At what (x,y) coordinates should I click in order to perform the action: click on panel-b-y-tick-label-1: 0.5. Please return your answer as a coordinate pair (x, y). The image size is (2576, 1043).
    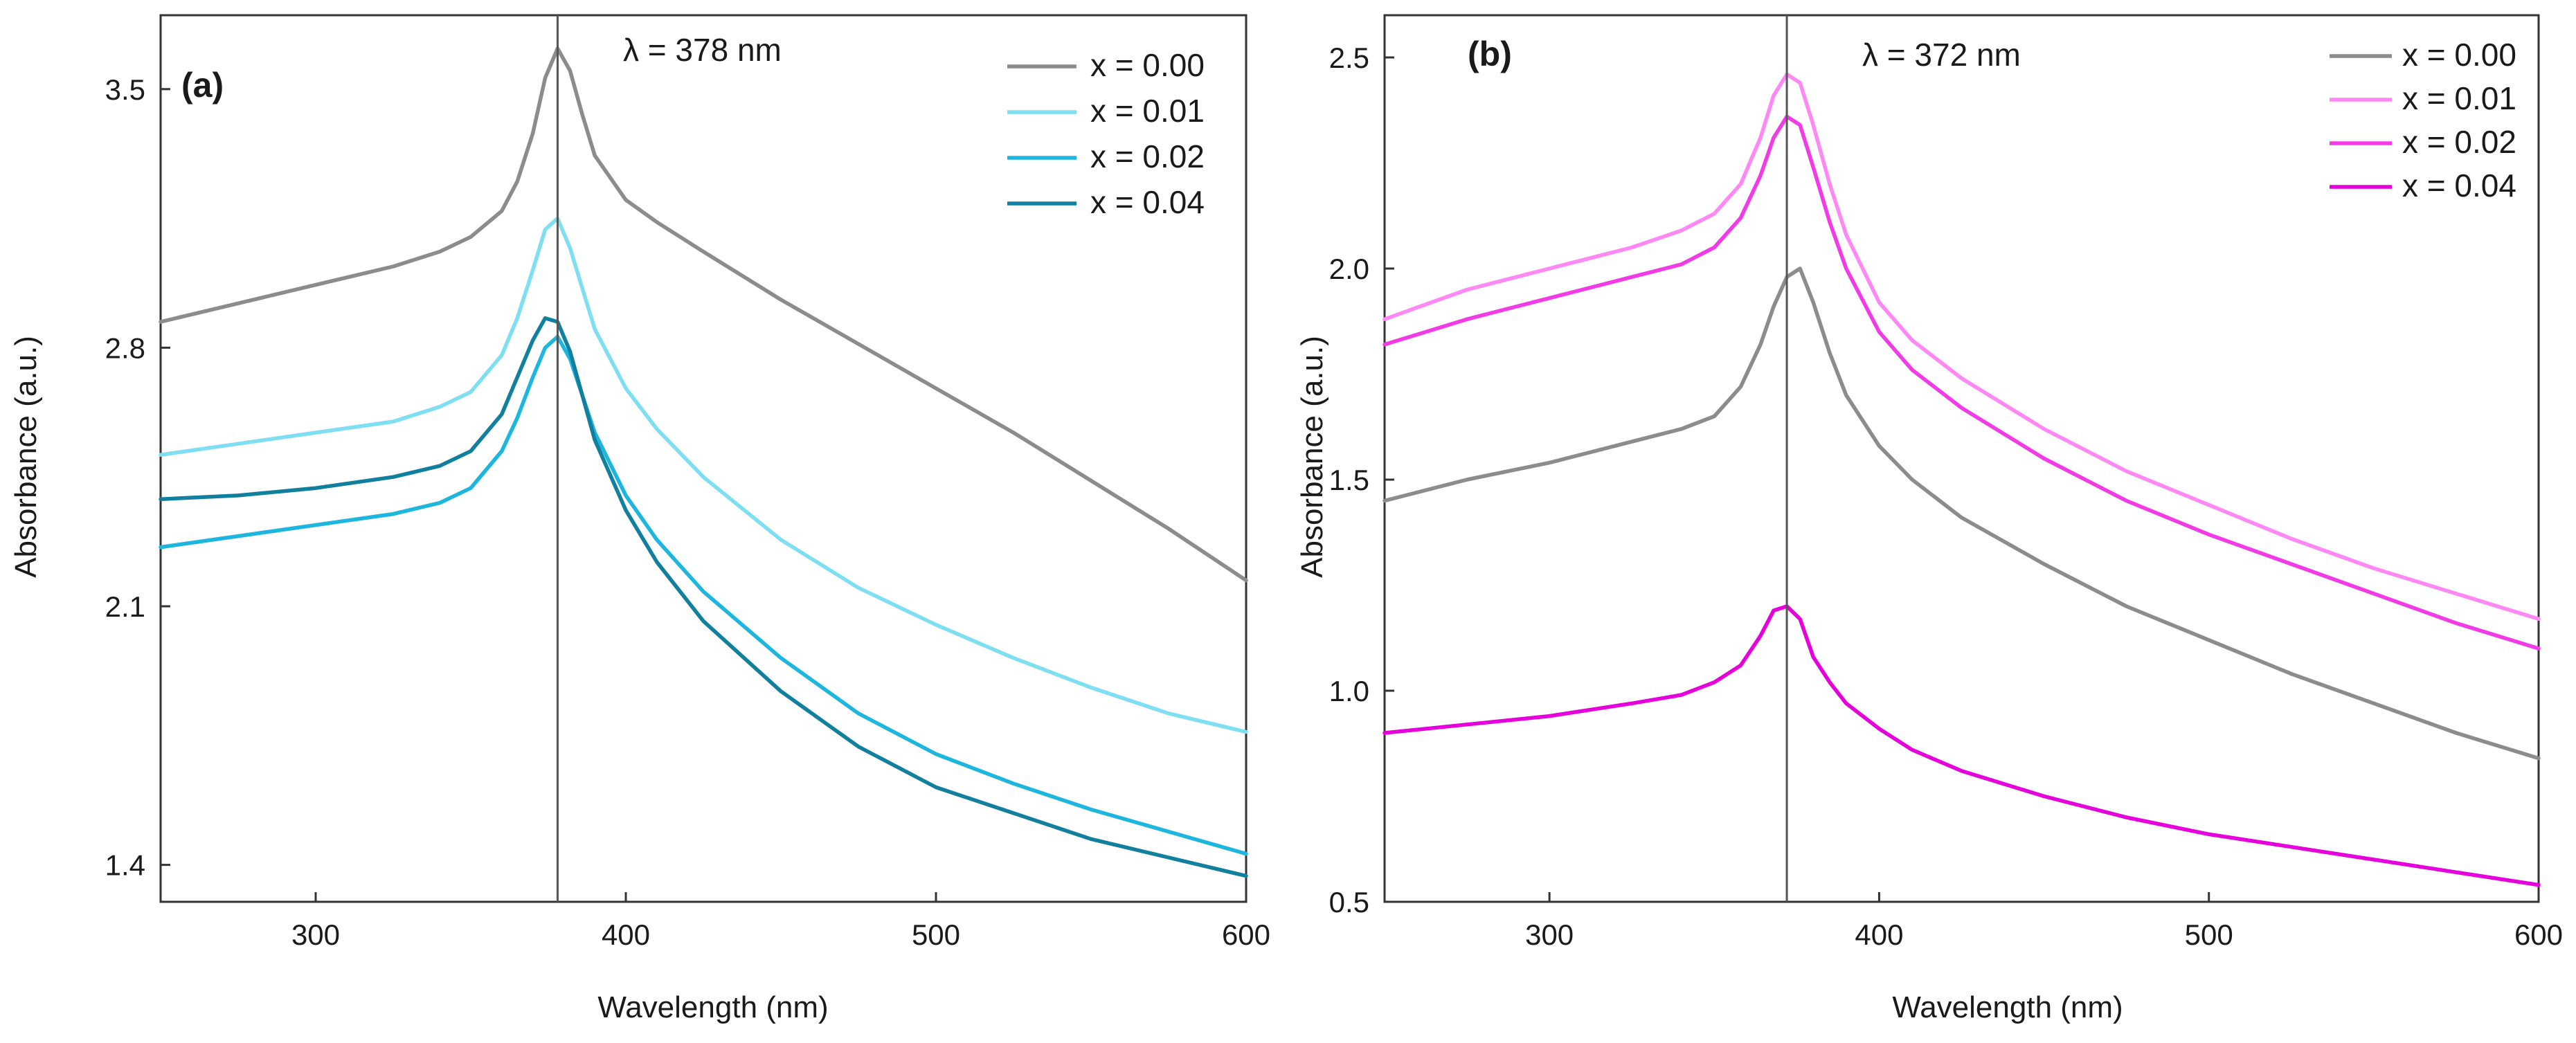
    Looking at the image, I should click on (1349, 902).